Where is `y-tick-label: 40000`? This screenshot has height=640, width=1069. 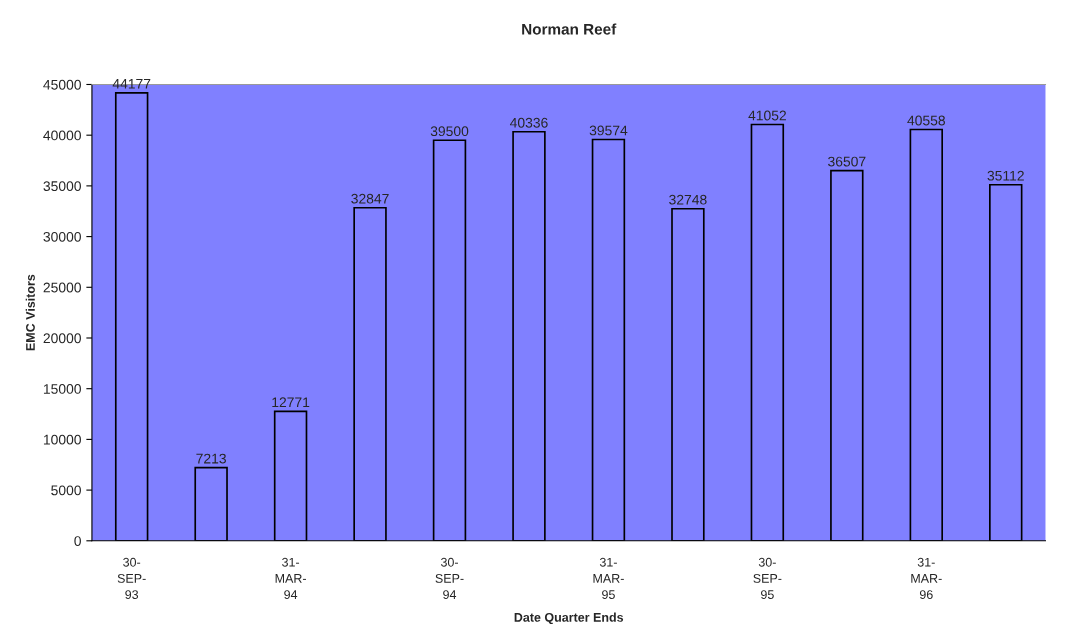 y-tick-label: 40000 is located at coordinates (62, 135).